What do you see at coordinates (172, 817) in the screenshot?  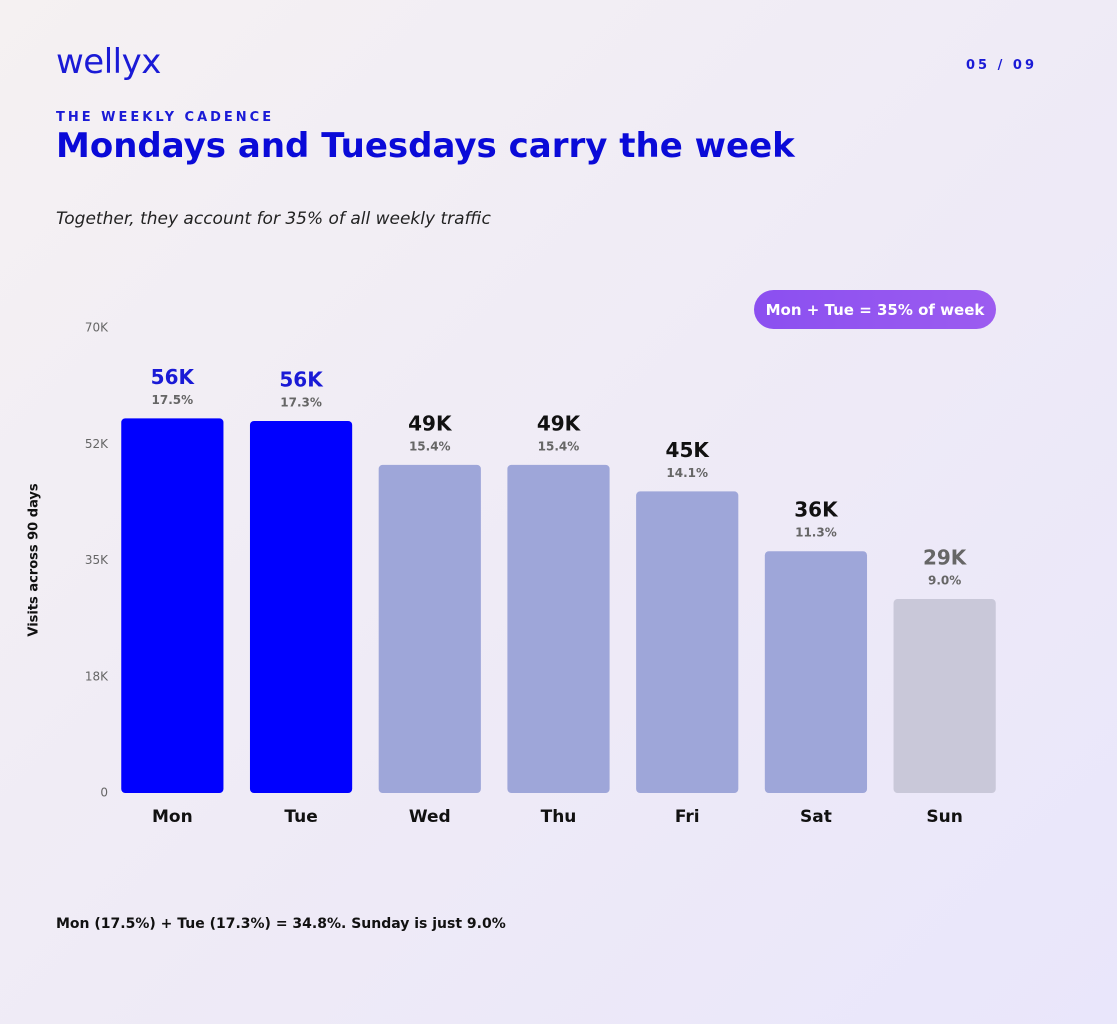 I see `x-tick-label: Mon` at bounding box center [172, 817].